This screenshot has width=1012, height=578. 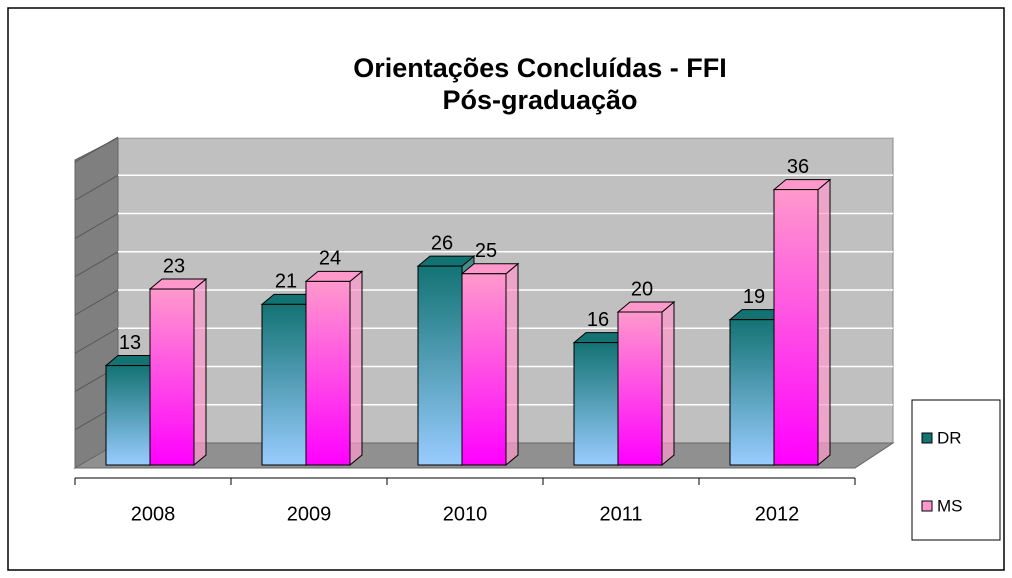 I want to click on data-label: 26, so click(x=442, y=243).